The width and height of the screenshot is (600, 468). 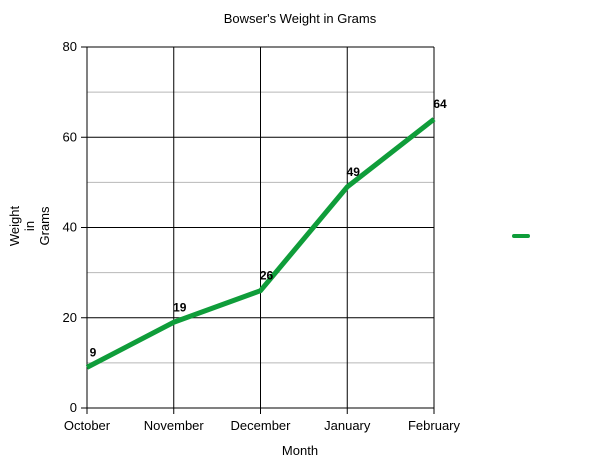 I want to click on data-label: 26, so click(x=267, y=276).